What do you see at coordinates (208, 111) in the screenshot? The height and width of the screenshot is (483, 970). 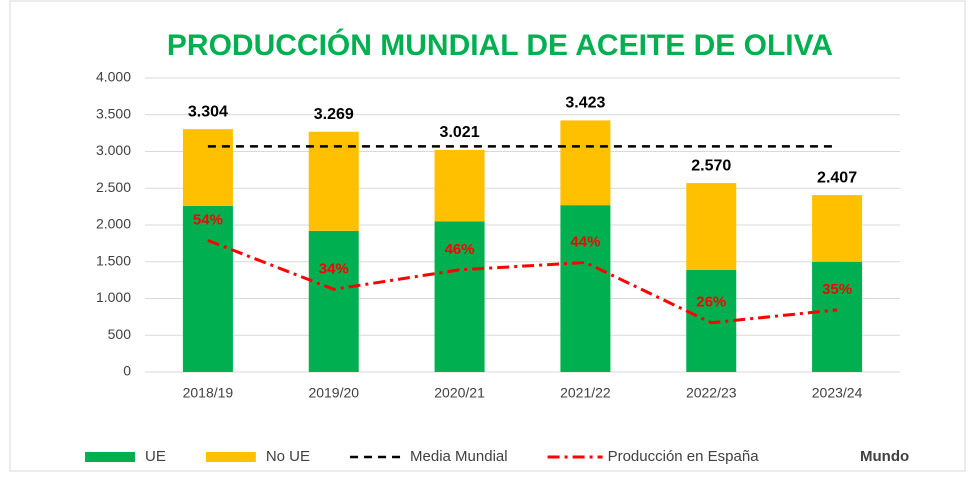 I see `total-label: 3.304` at bounding box center [208, 111].